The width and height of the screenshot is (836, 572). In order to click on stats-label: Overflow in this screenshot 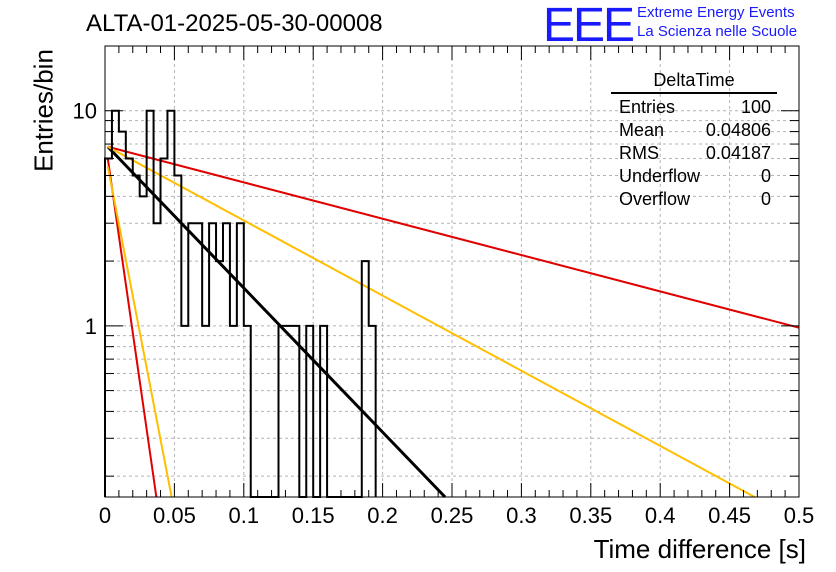, I will do `click(655, 199)`.